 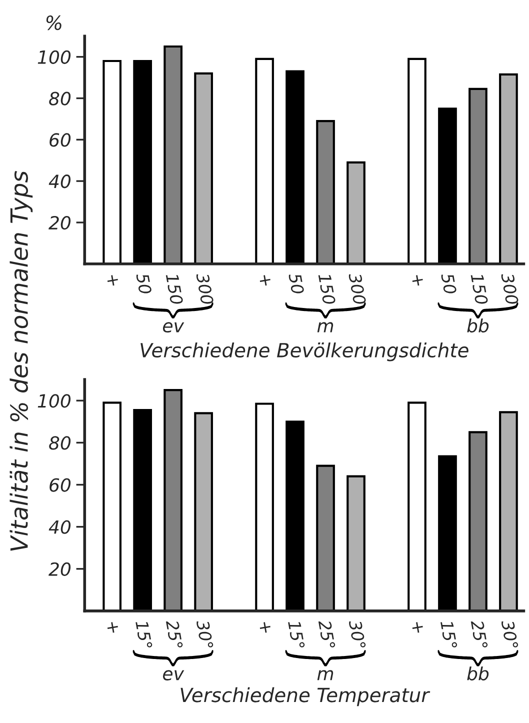 What do you see at coordinates (54, 22) in the screenshot?
I see `y-axis-title: %` at bounding box center [54, 22].